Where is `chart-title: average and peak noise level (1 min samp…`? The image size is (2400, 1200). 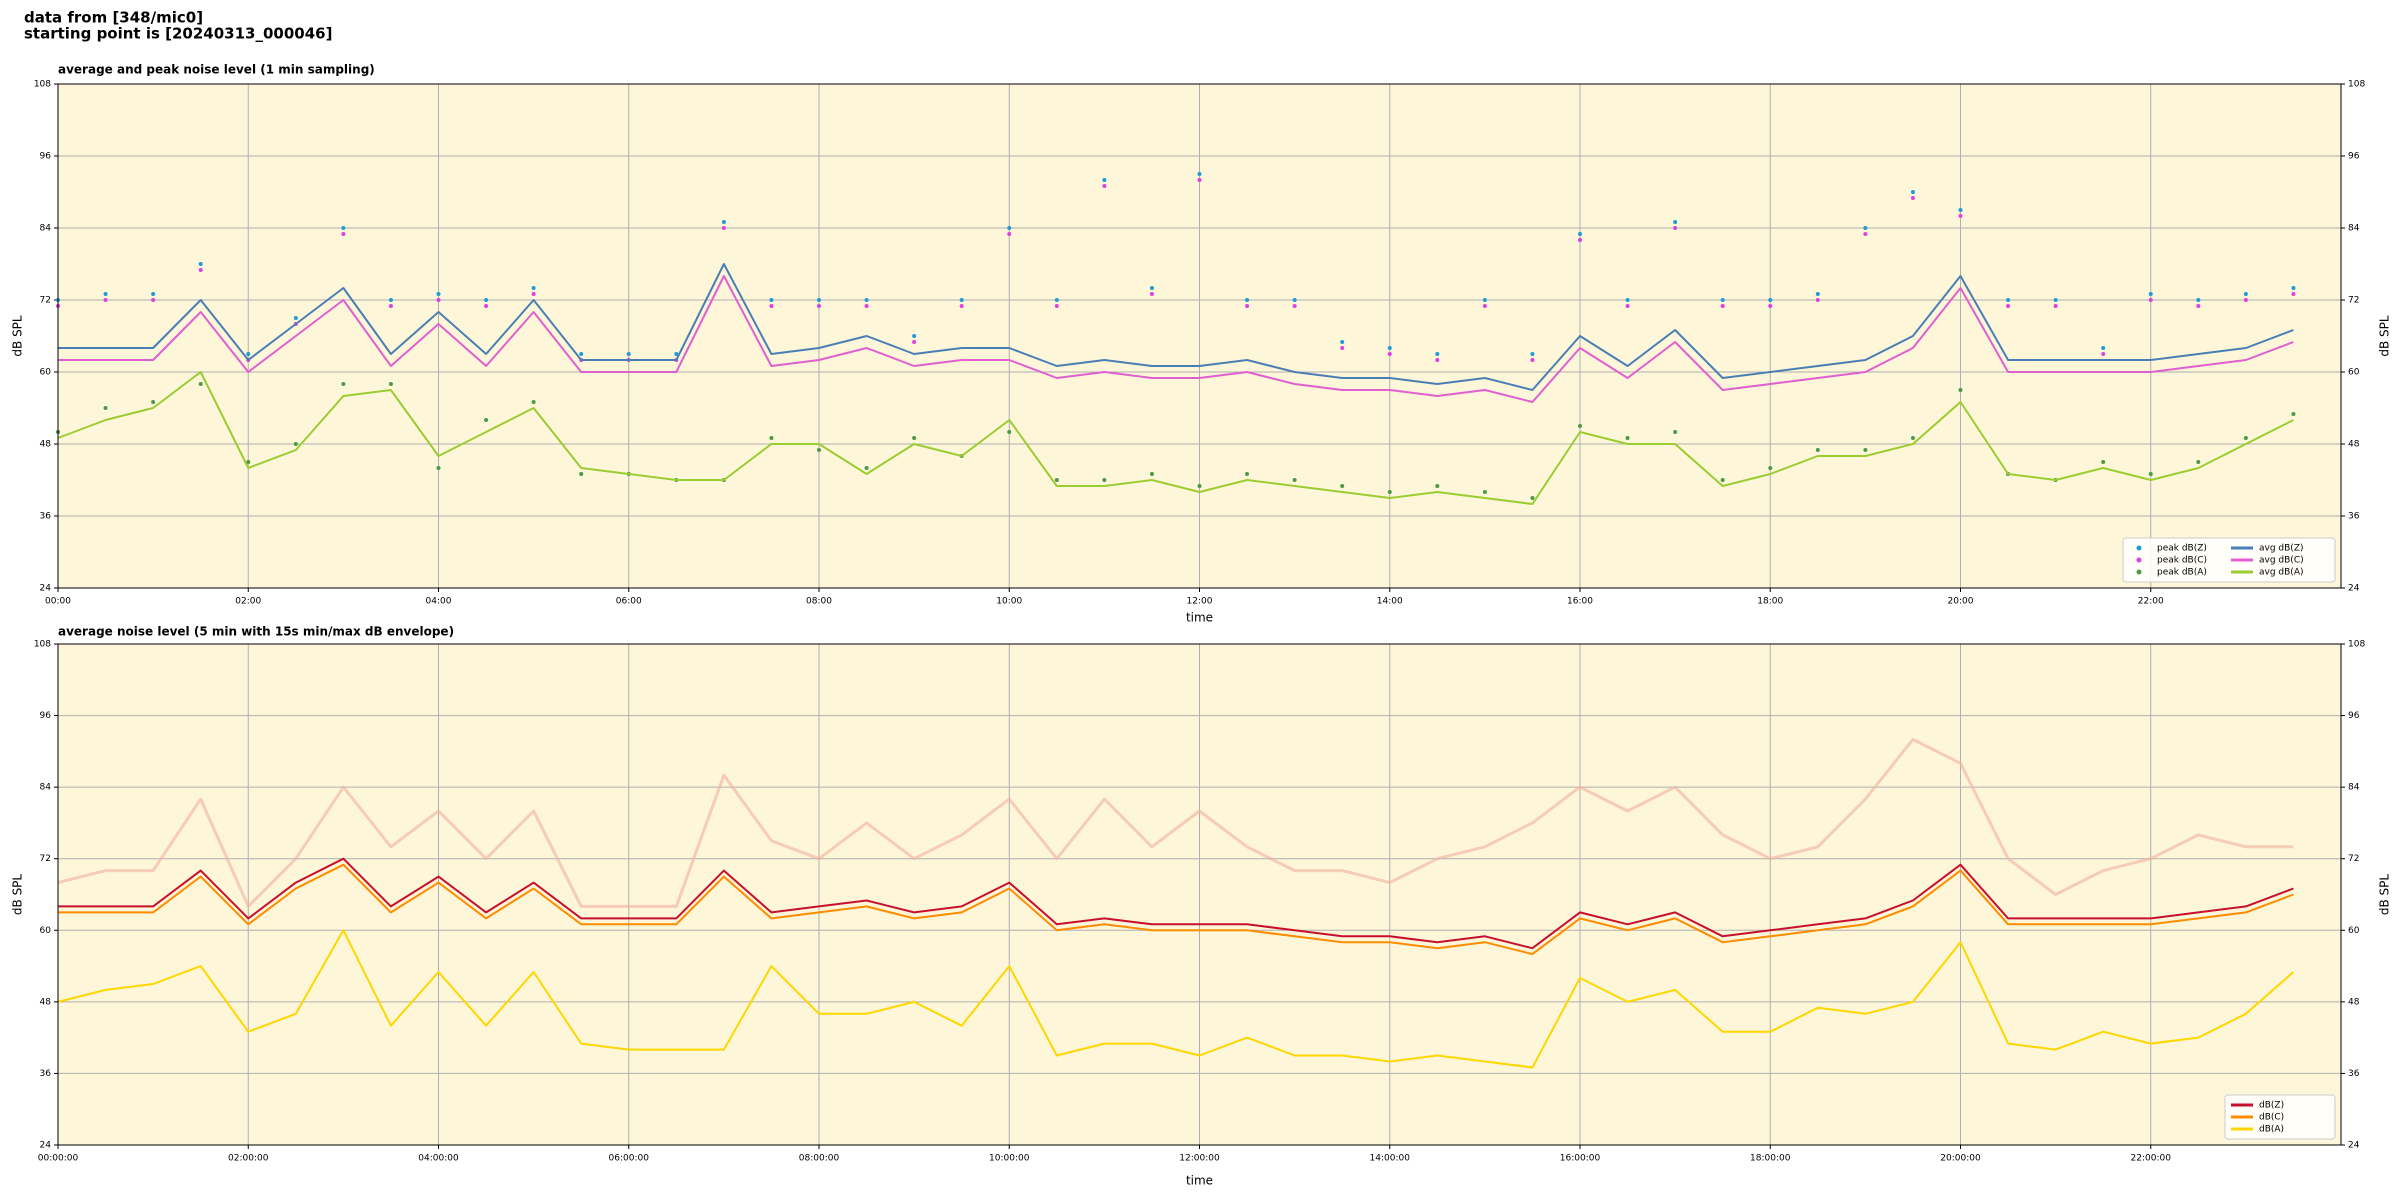
chart-title: average and peak noise level (1 min samp… is located at coordinates (216, 70).